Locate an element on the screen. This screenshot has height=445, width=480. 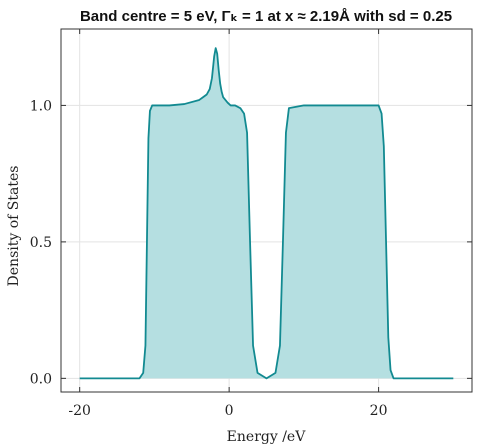
y-axis-label: Density of States is located at coordinates (14, 226).